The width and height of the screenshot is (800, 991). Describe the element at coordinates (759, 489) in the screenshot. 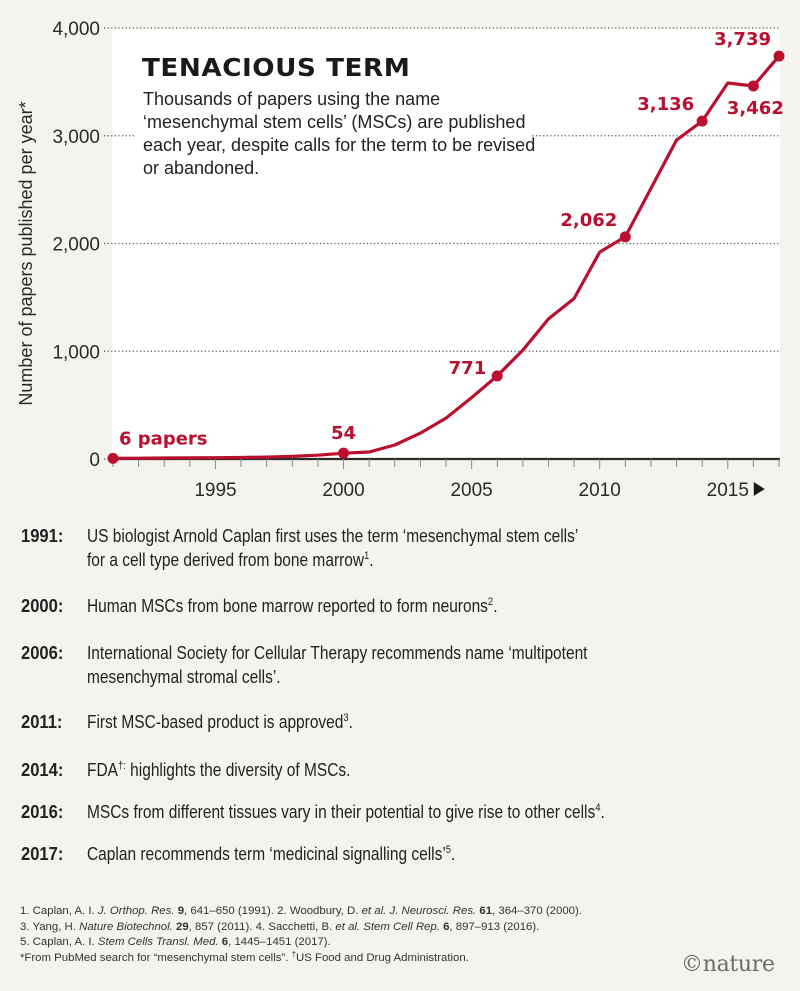

I see `arrow-right-icon` at that location.